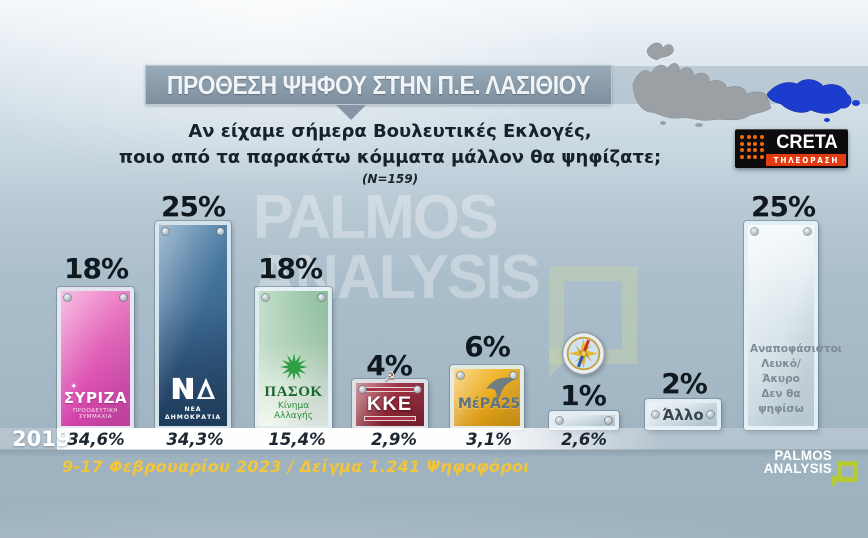 The height and width of the screenshot is (538, 868). What do you see at coordinates (96, 268) in the screenshot?
I see `pct-syriza: 18%` at bounding box center [96, 268].